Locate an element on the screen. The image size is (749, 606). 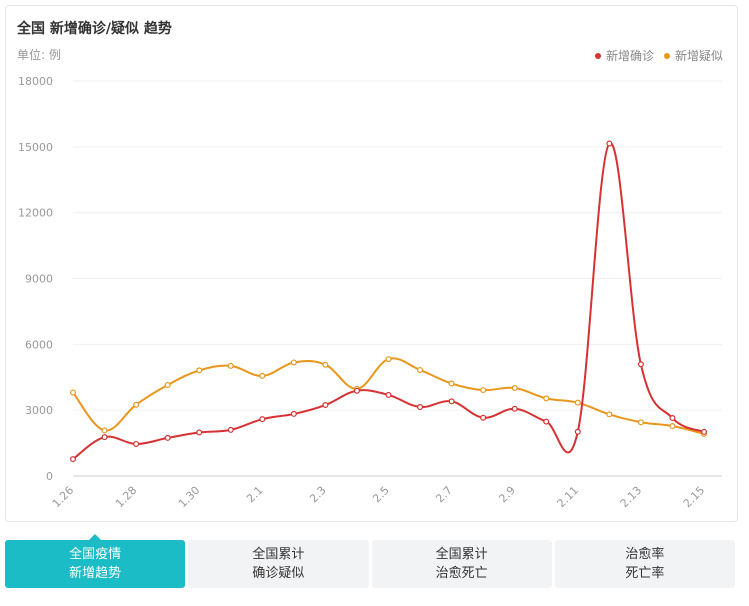
x-tick-label: 2.1 is located at coordinates (255, 495).